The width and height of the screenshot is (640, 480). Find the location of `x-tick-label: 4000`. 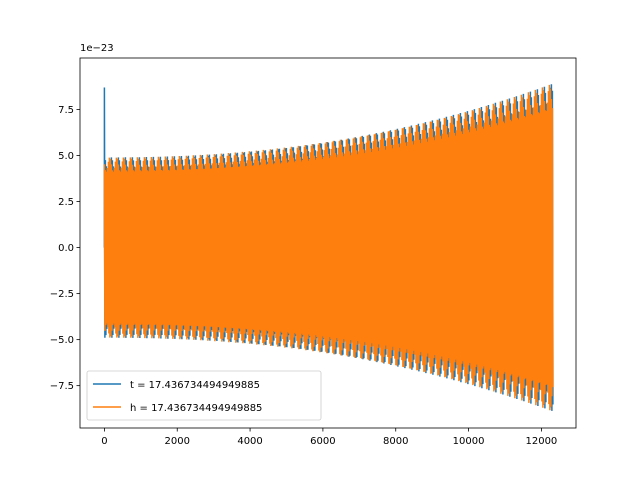

x-tick-label: 4000 is located at coordinates (249, 441).